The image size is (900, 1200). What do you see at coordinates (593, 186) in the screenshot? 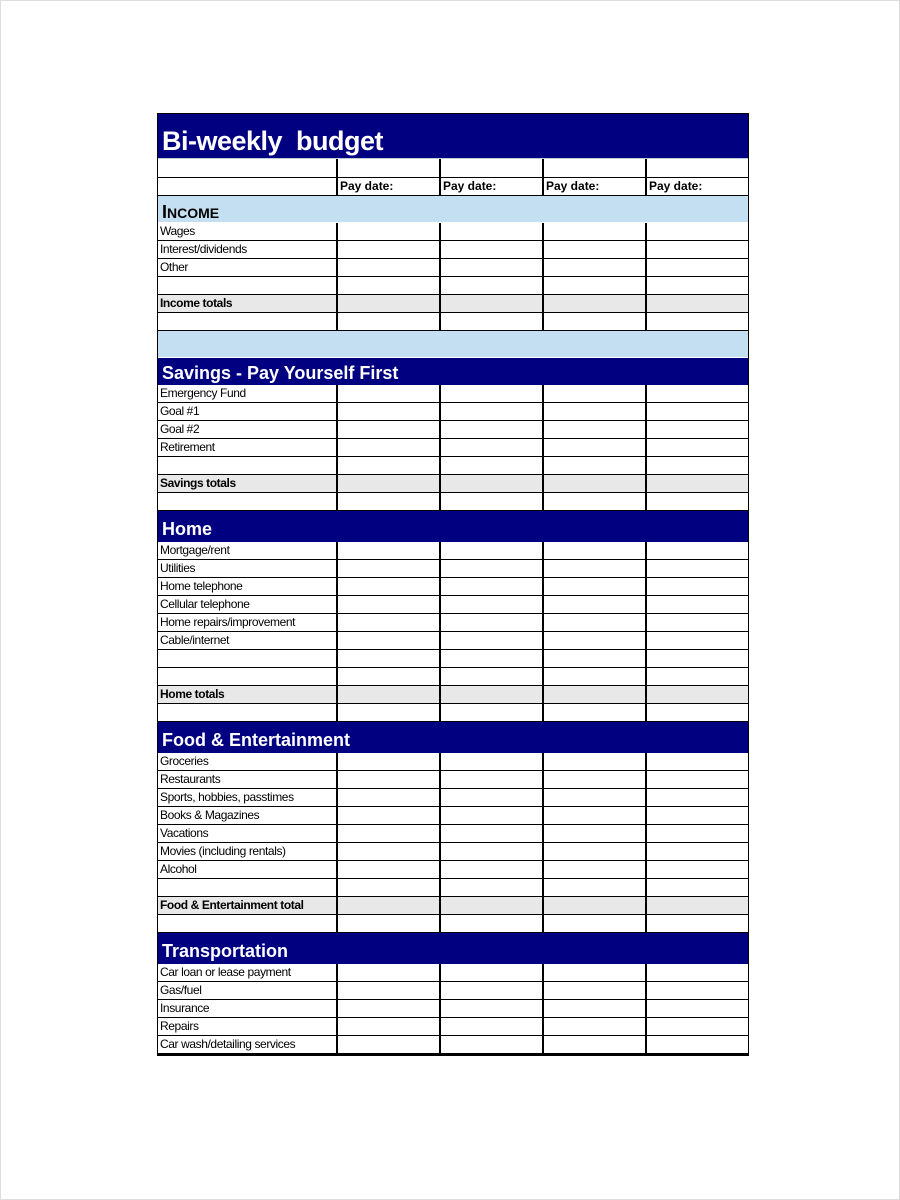
I see `pay-date-3: Pay date:` at bounding box center [593, 186].